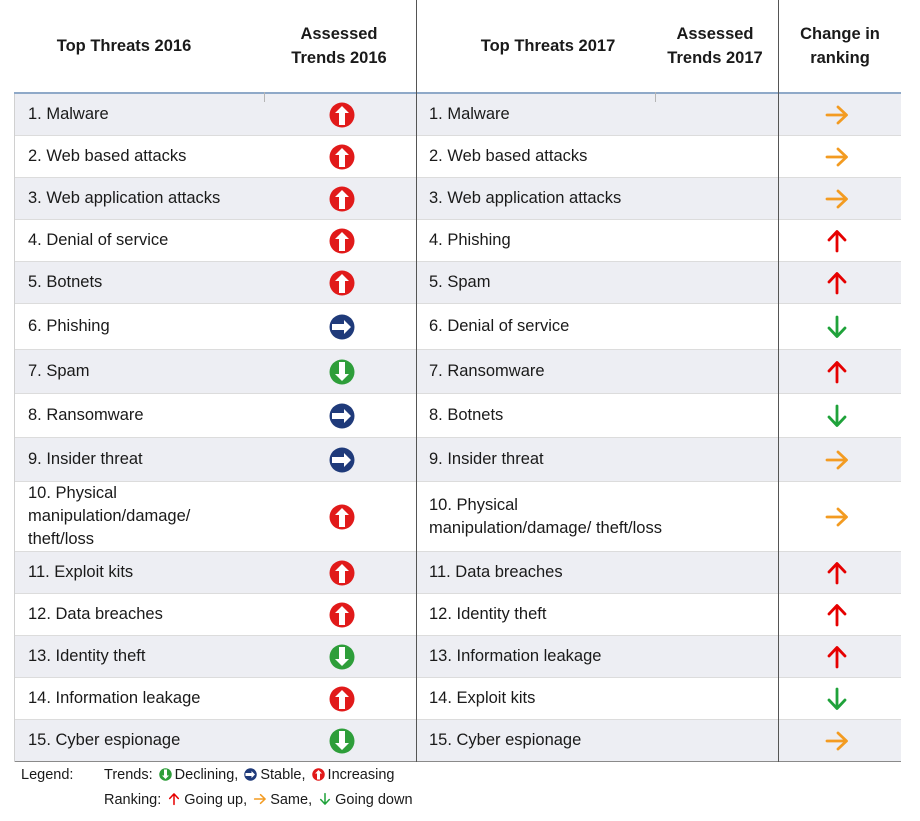  I want to click on legend-ranking: Ranking: Going up, Same, Going down, so click(258, 800).